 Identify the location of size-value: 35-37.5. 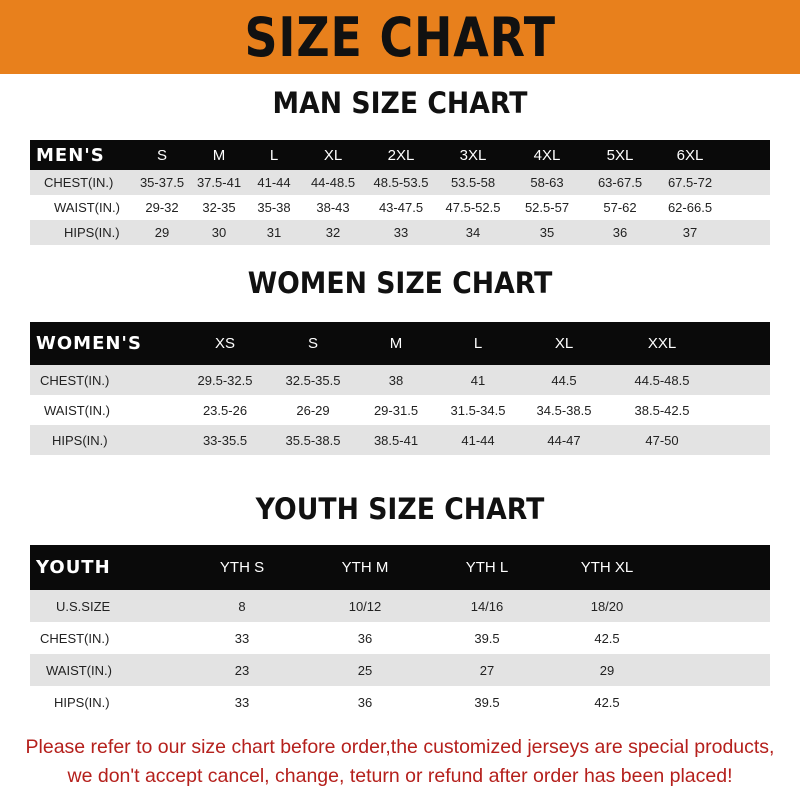
(162, 182).